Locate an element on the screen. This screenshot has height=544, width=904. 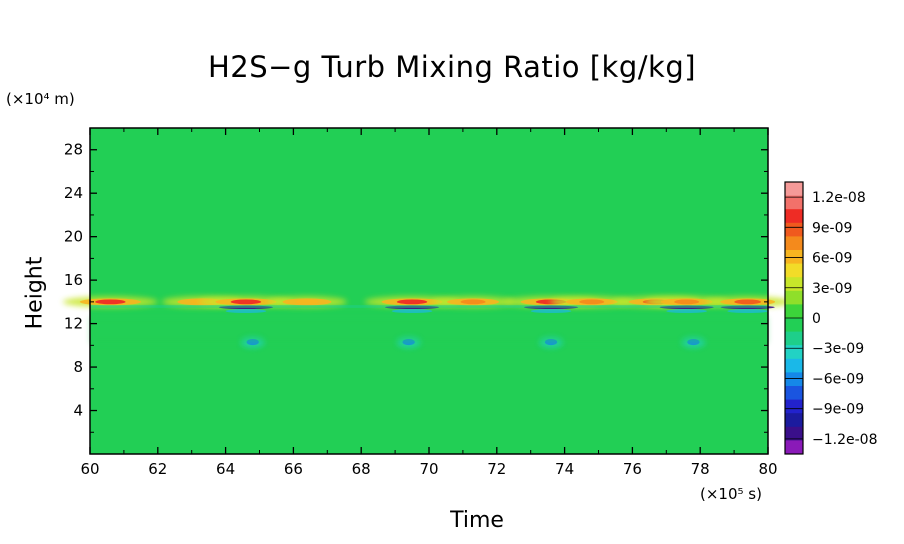
y-tick-label: 24 is located at coordinates (73, 193).